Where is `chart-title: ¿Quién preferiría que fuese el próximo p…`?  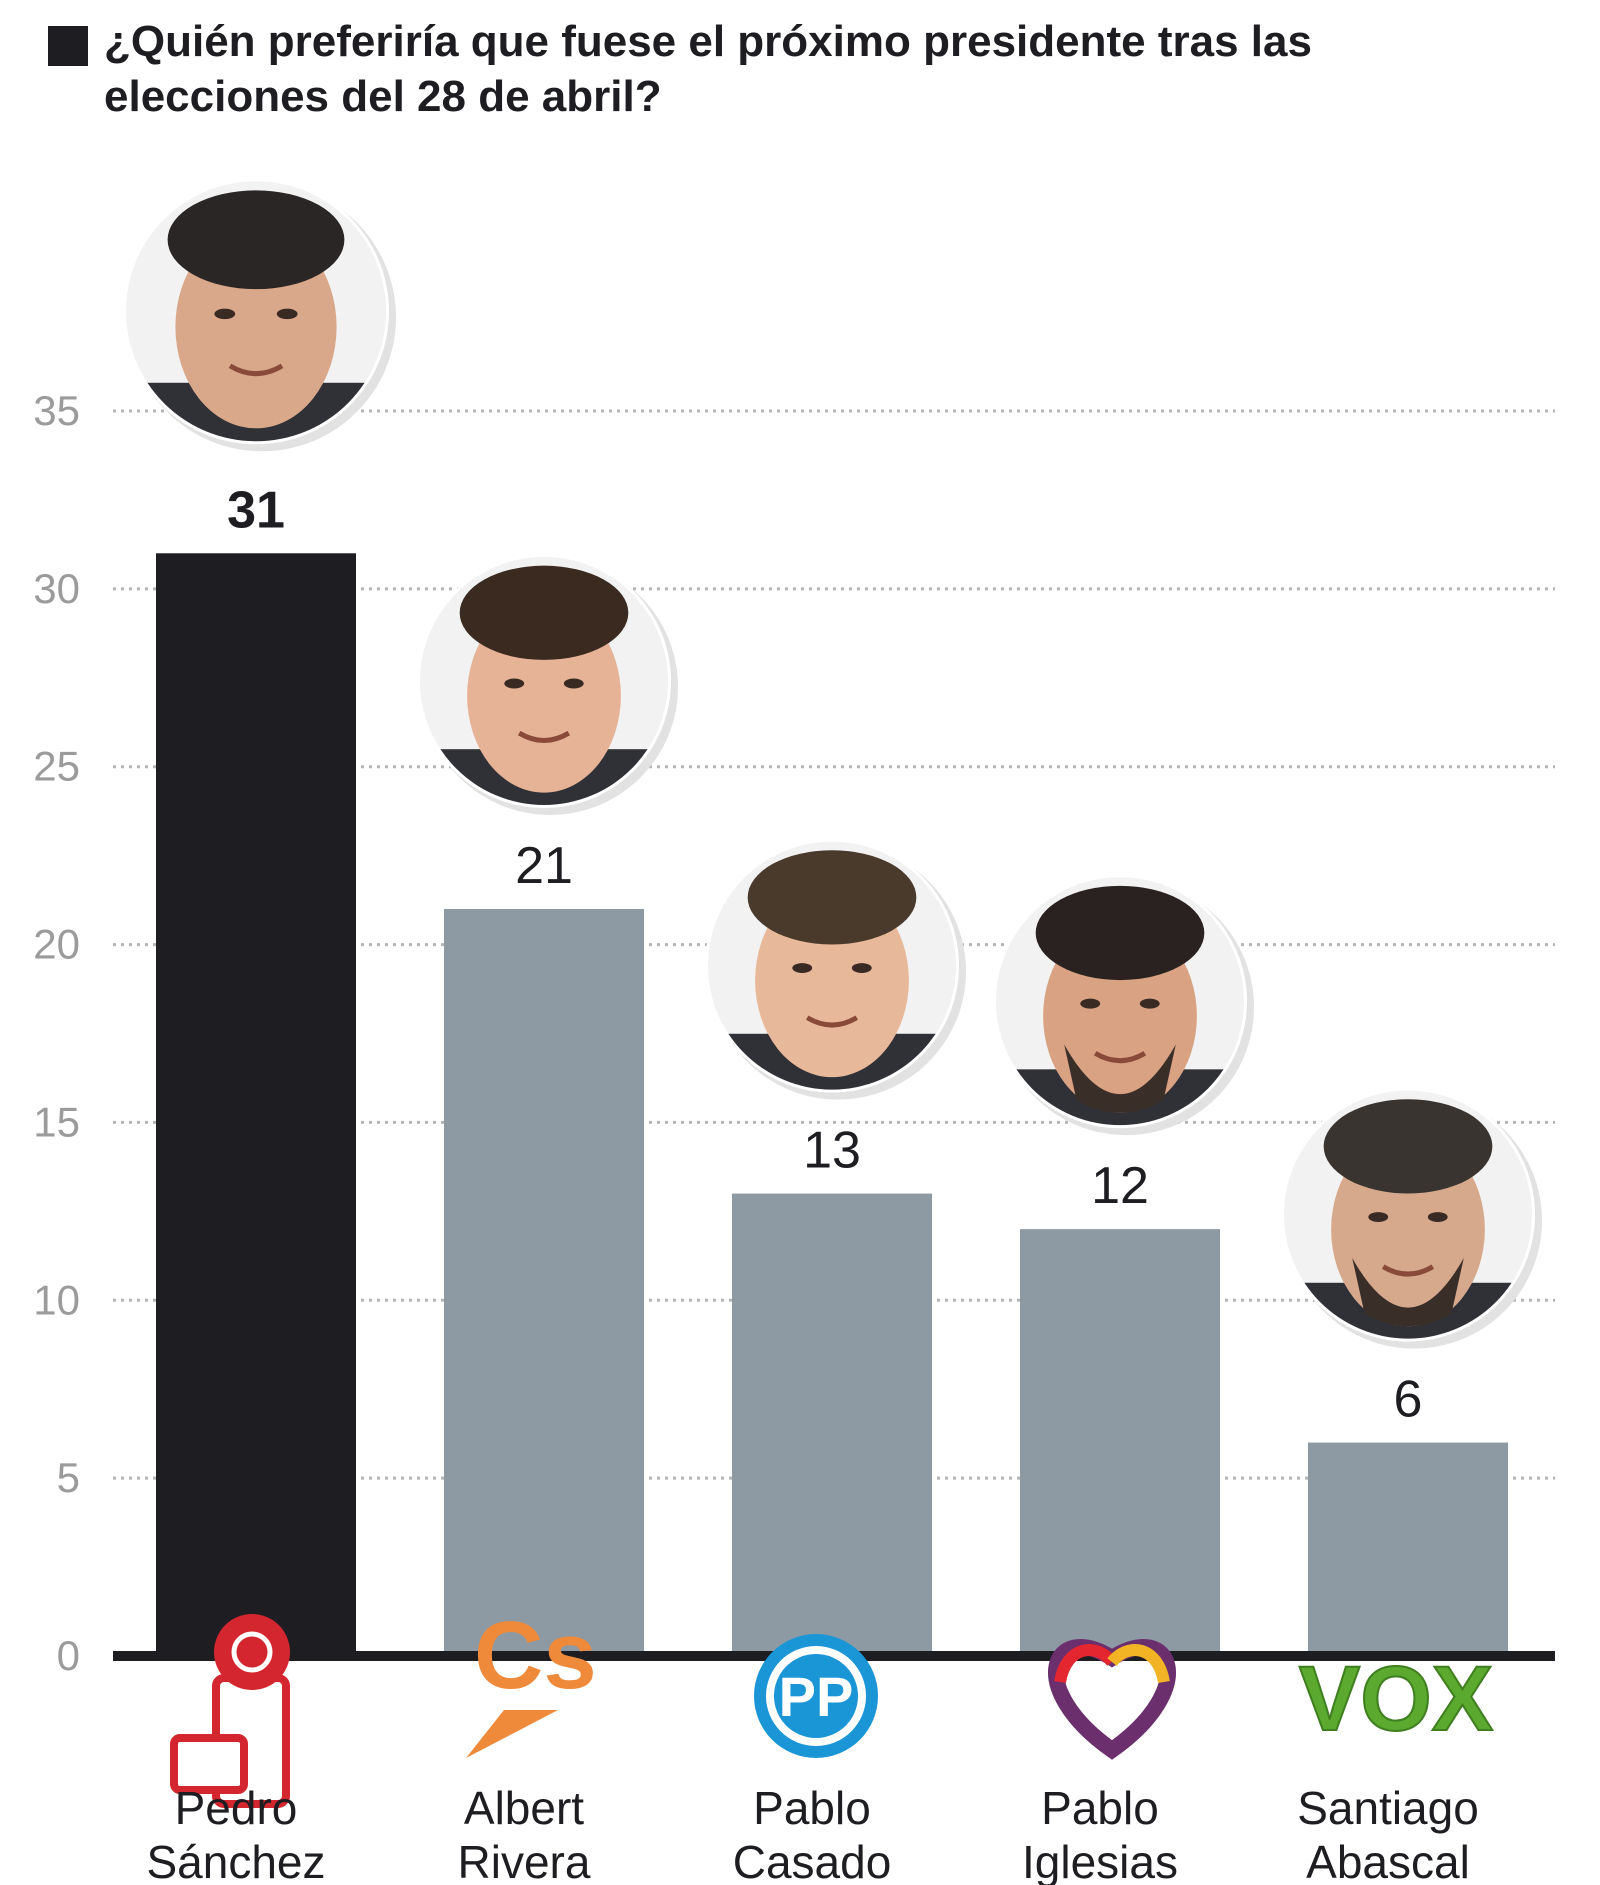
chart-title: ¿Quién preferiría que fuese el próximo p… is located at coordinates (708, 69).